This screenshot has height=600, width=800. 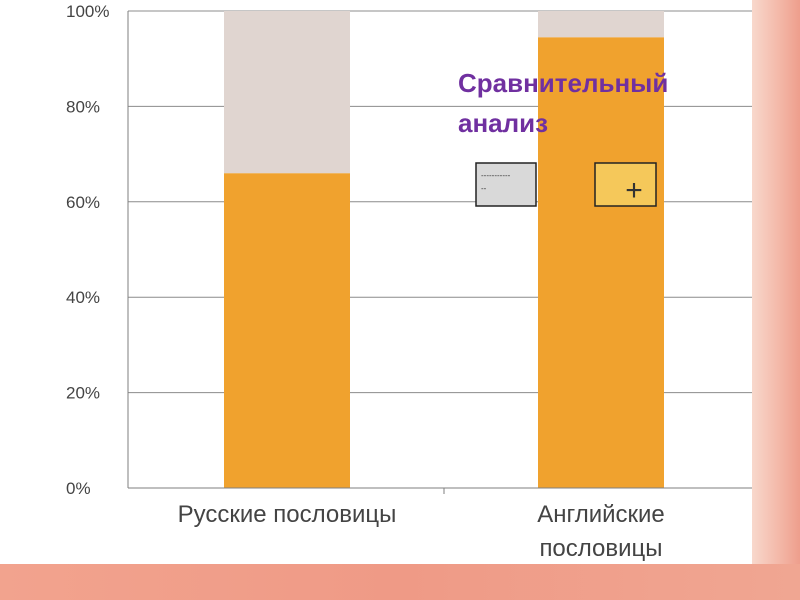 What do you see at coordinates (506, 184) in the screenshot?
I see `legend-box-minus` at bounding box center [506, 184].